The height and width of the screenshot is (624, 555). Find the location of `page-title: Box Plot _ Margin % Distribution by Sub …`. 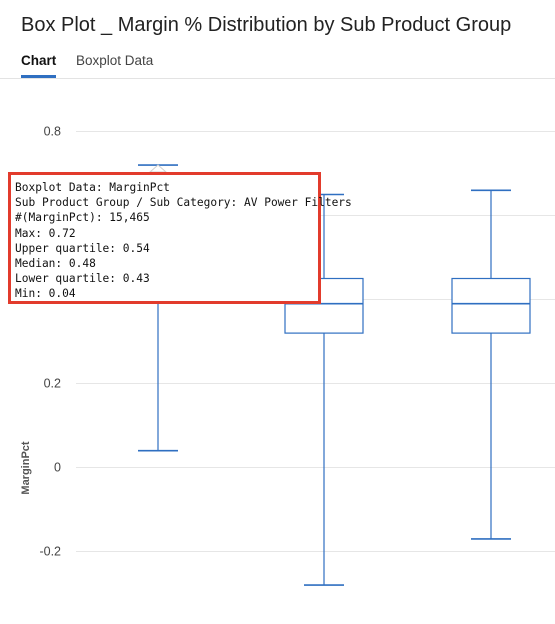

page-title: Box Plot _ Margin % Distribution by Sub … is located at coordinates (266, 25).